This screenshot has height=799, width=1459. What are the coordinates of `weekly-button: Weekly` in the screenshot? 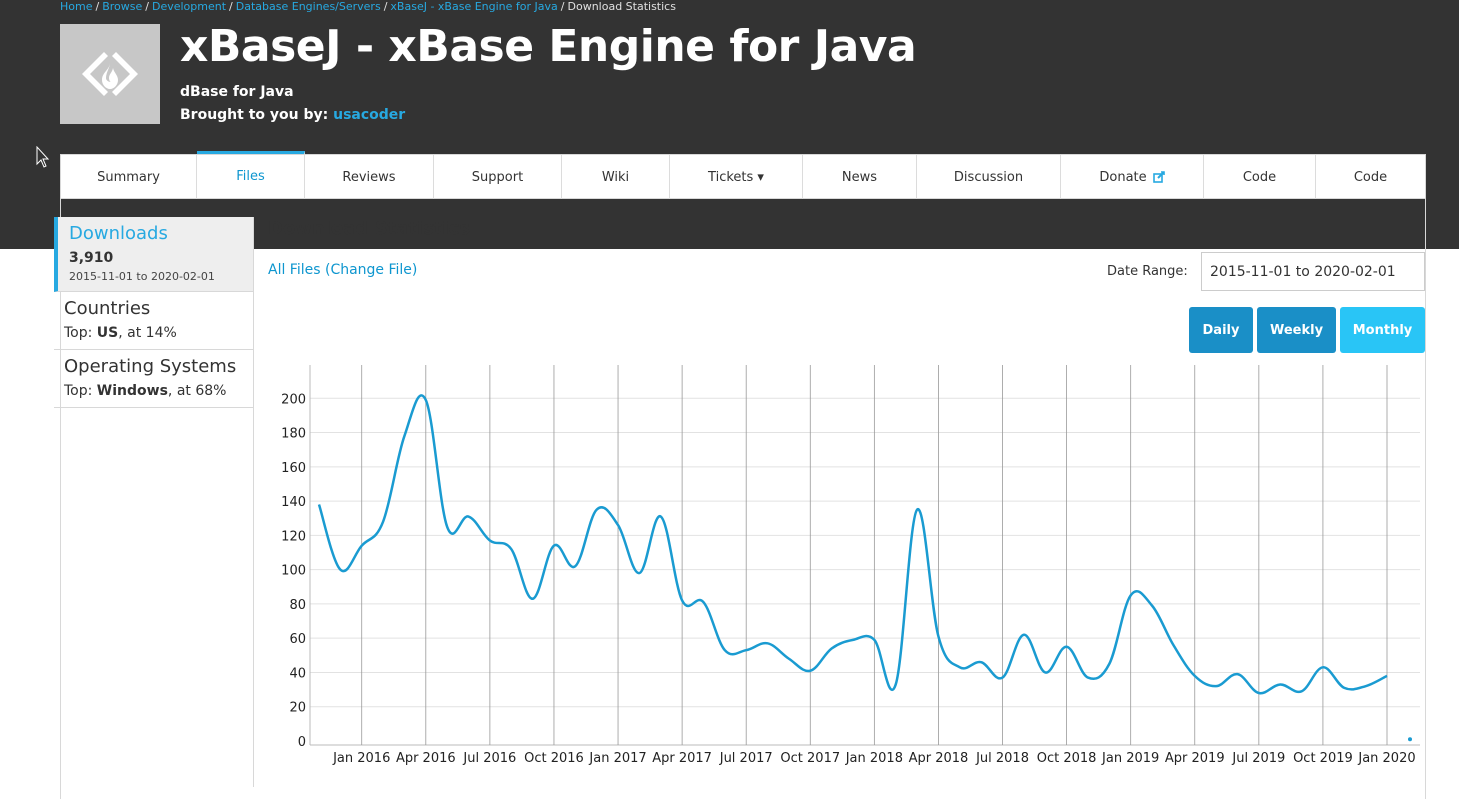 It's located at (1296, 330).